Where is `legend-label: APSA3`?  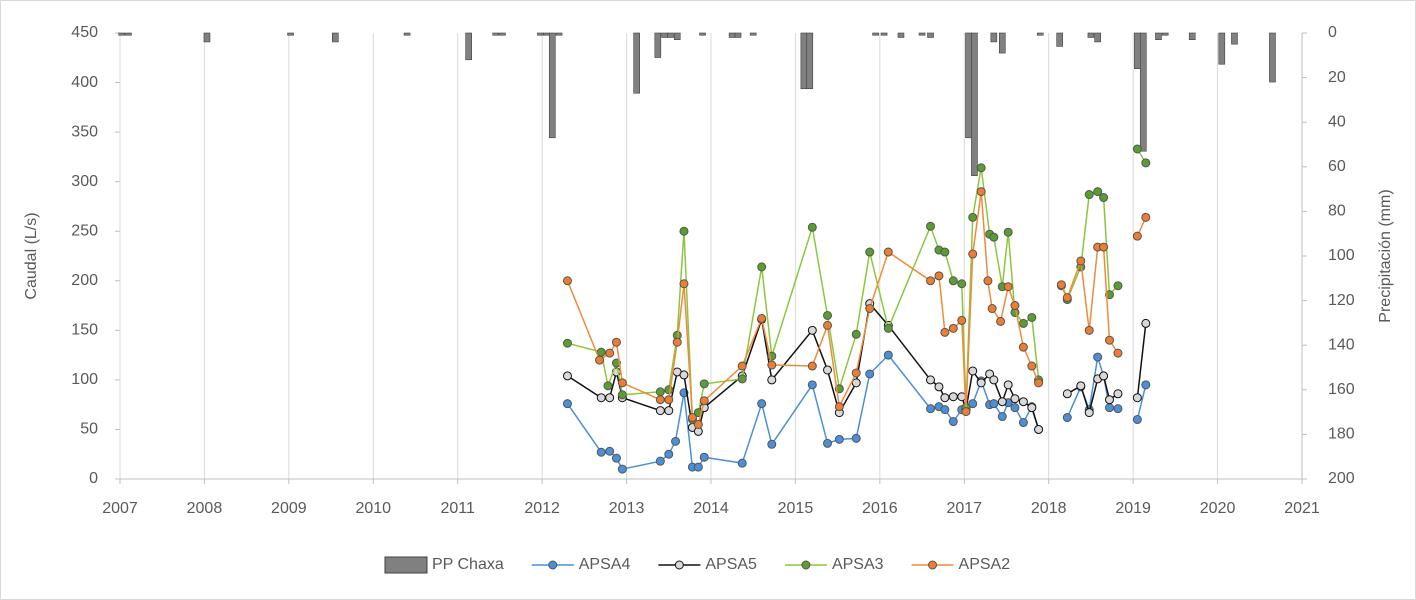 legend-label: APSA3 is located at coordinates (858, 564).